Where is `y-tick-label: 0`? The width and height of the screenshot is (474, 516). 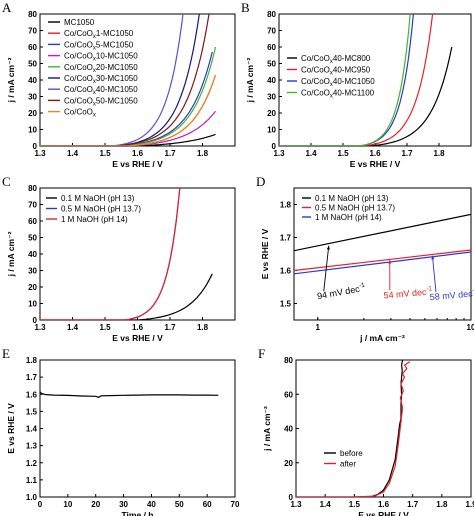
y-tick-label: 0 is located at coordinates (35, 320).